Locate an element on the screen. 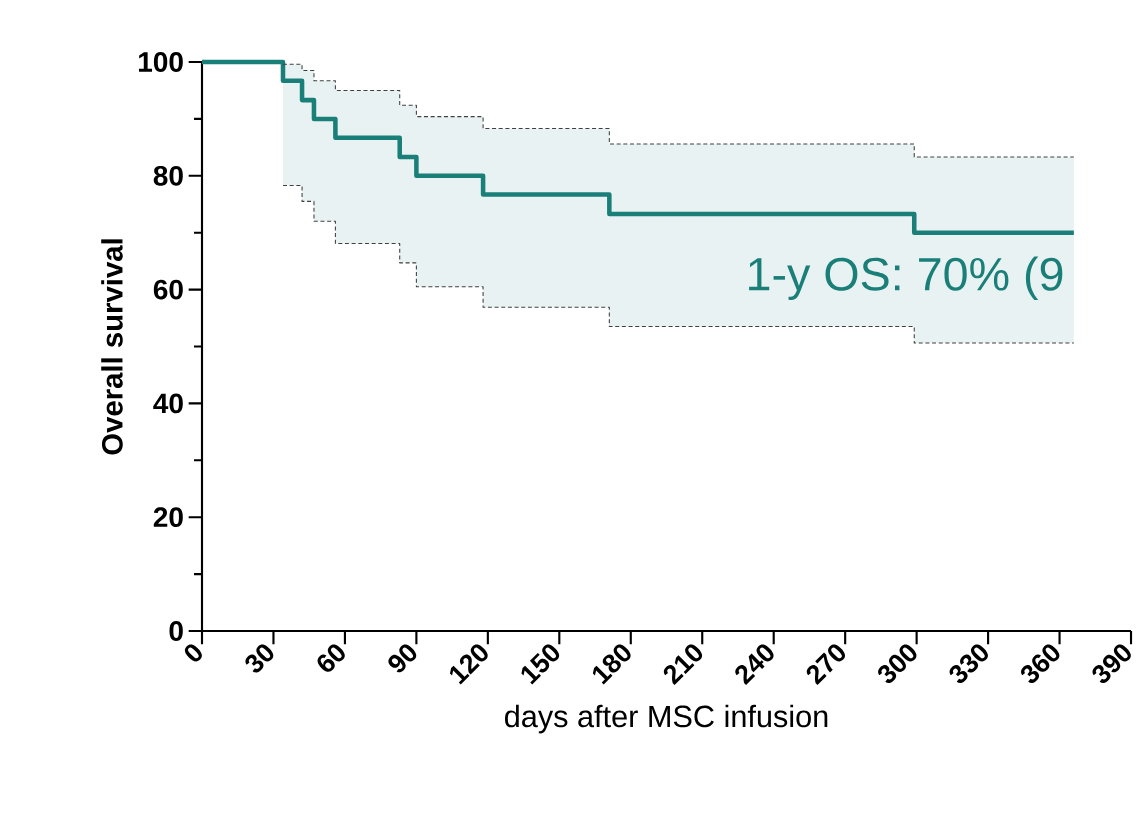 The image size is (1145, 828). x-tick-label: 120 is located at coordinates (468, 664).